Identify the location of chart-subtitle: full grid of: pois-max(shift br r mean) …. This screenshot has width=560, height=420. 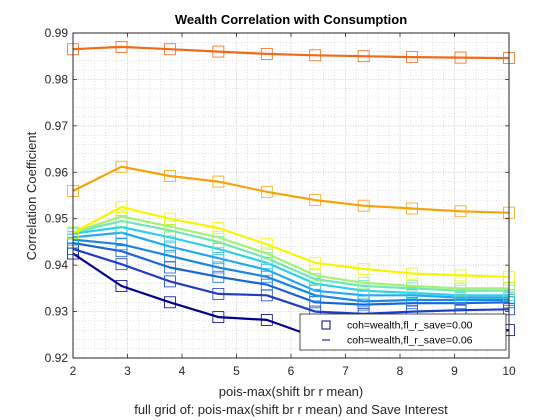
(291, 409).